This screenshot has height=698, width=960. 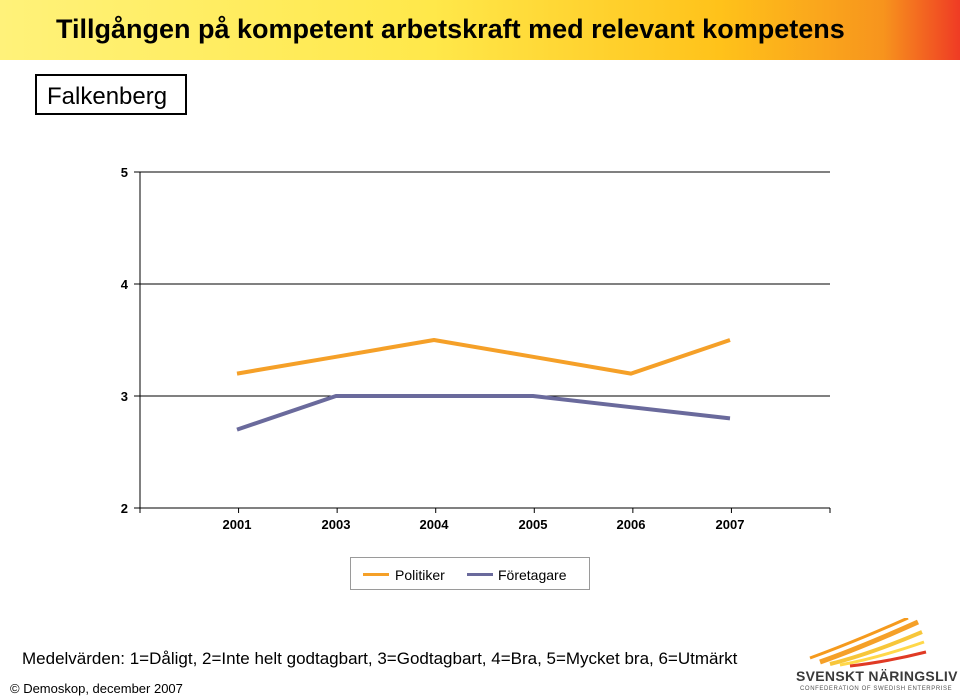 I want to click on legend-label-foretagare: Företagare, so click(x=532, y=575).